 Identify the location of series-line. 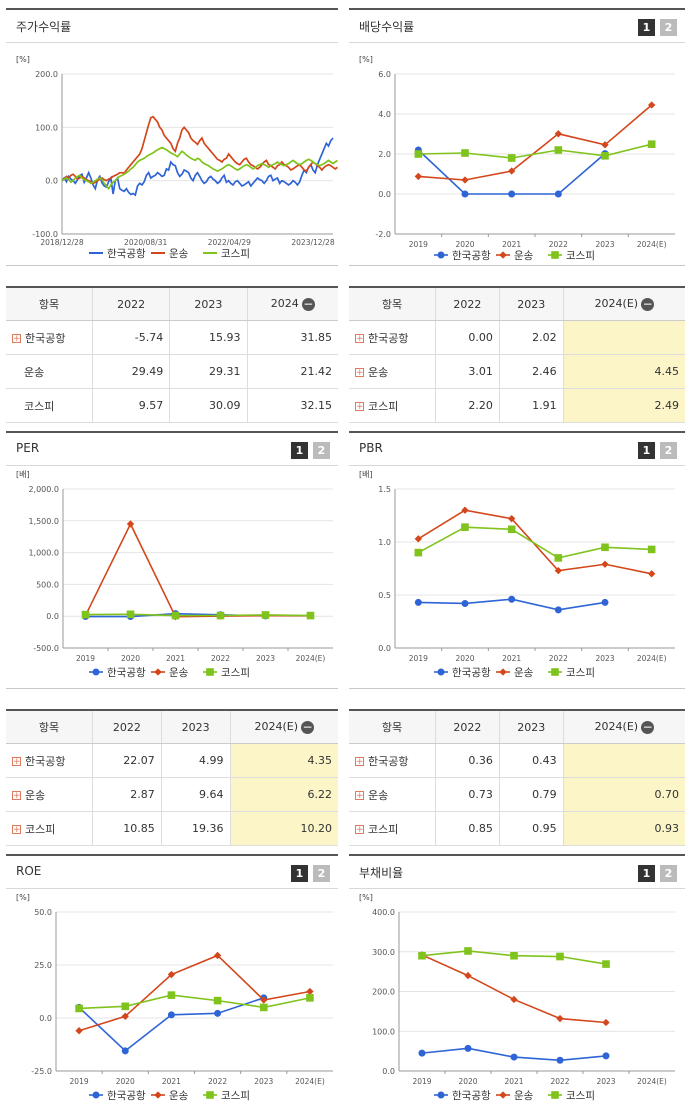
(194, 993).